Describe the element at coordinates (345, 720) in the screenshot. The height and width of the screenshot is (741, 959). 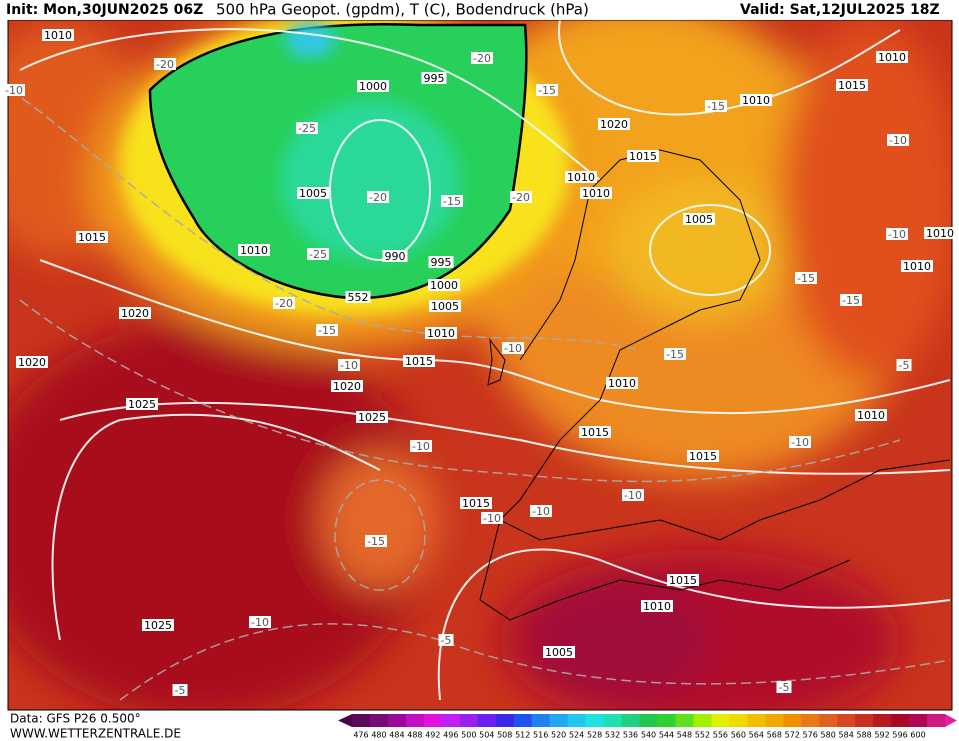
I see `colorbar-arrow-left` at that location.